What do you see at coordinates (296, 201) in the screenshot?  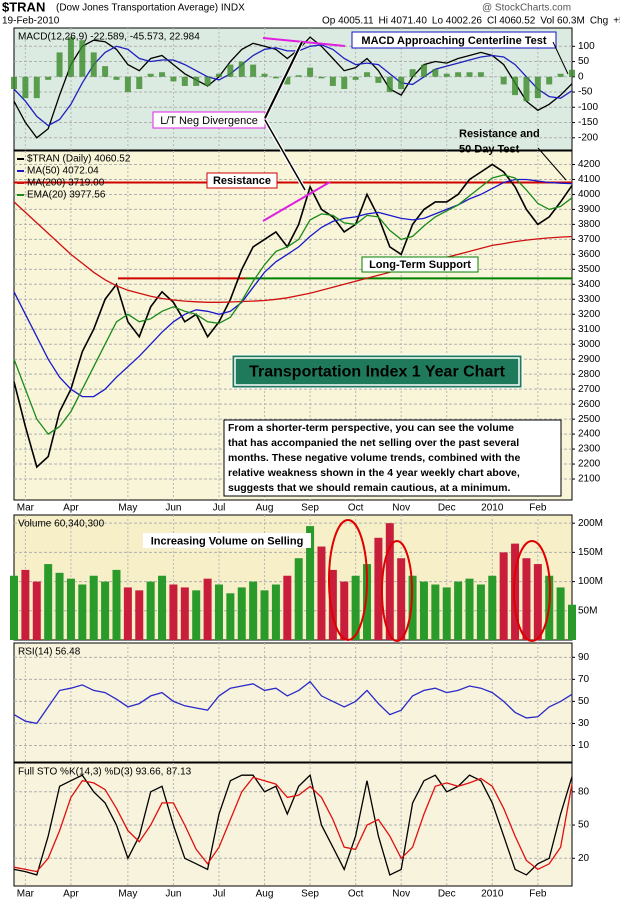 I see `divergence-line` at bounding box center [296, 201].